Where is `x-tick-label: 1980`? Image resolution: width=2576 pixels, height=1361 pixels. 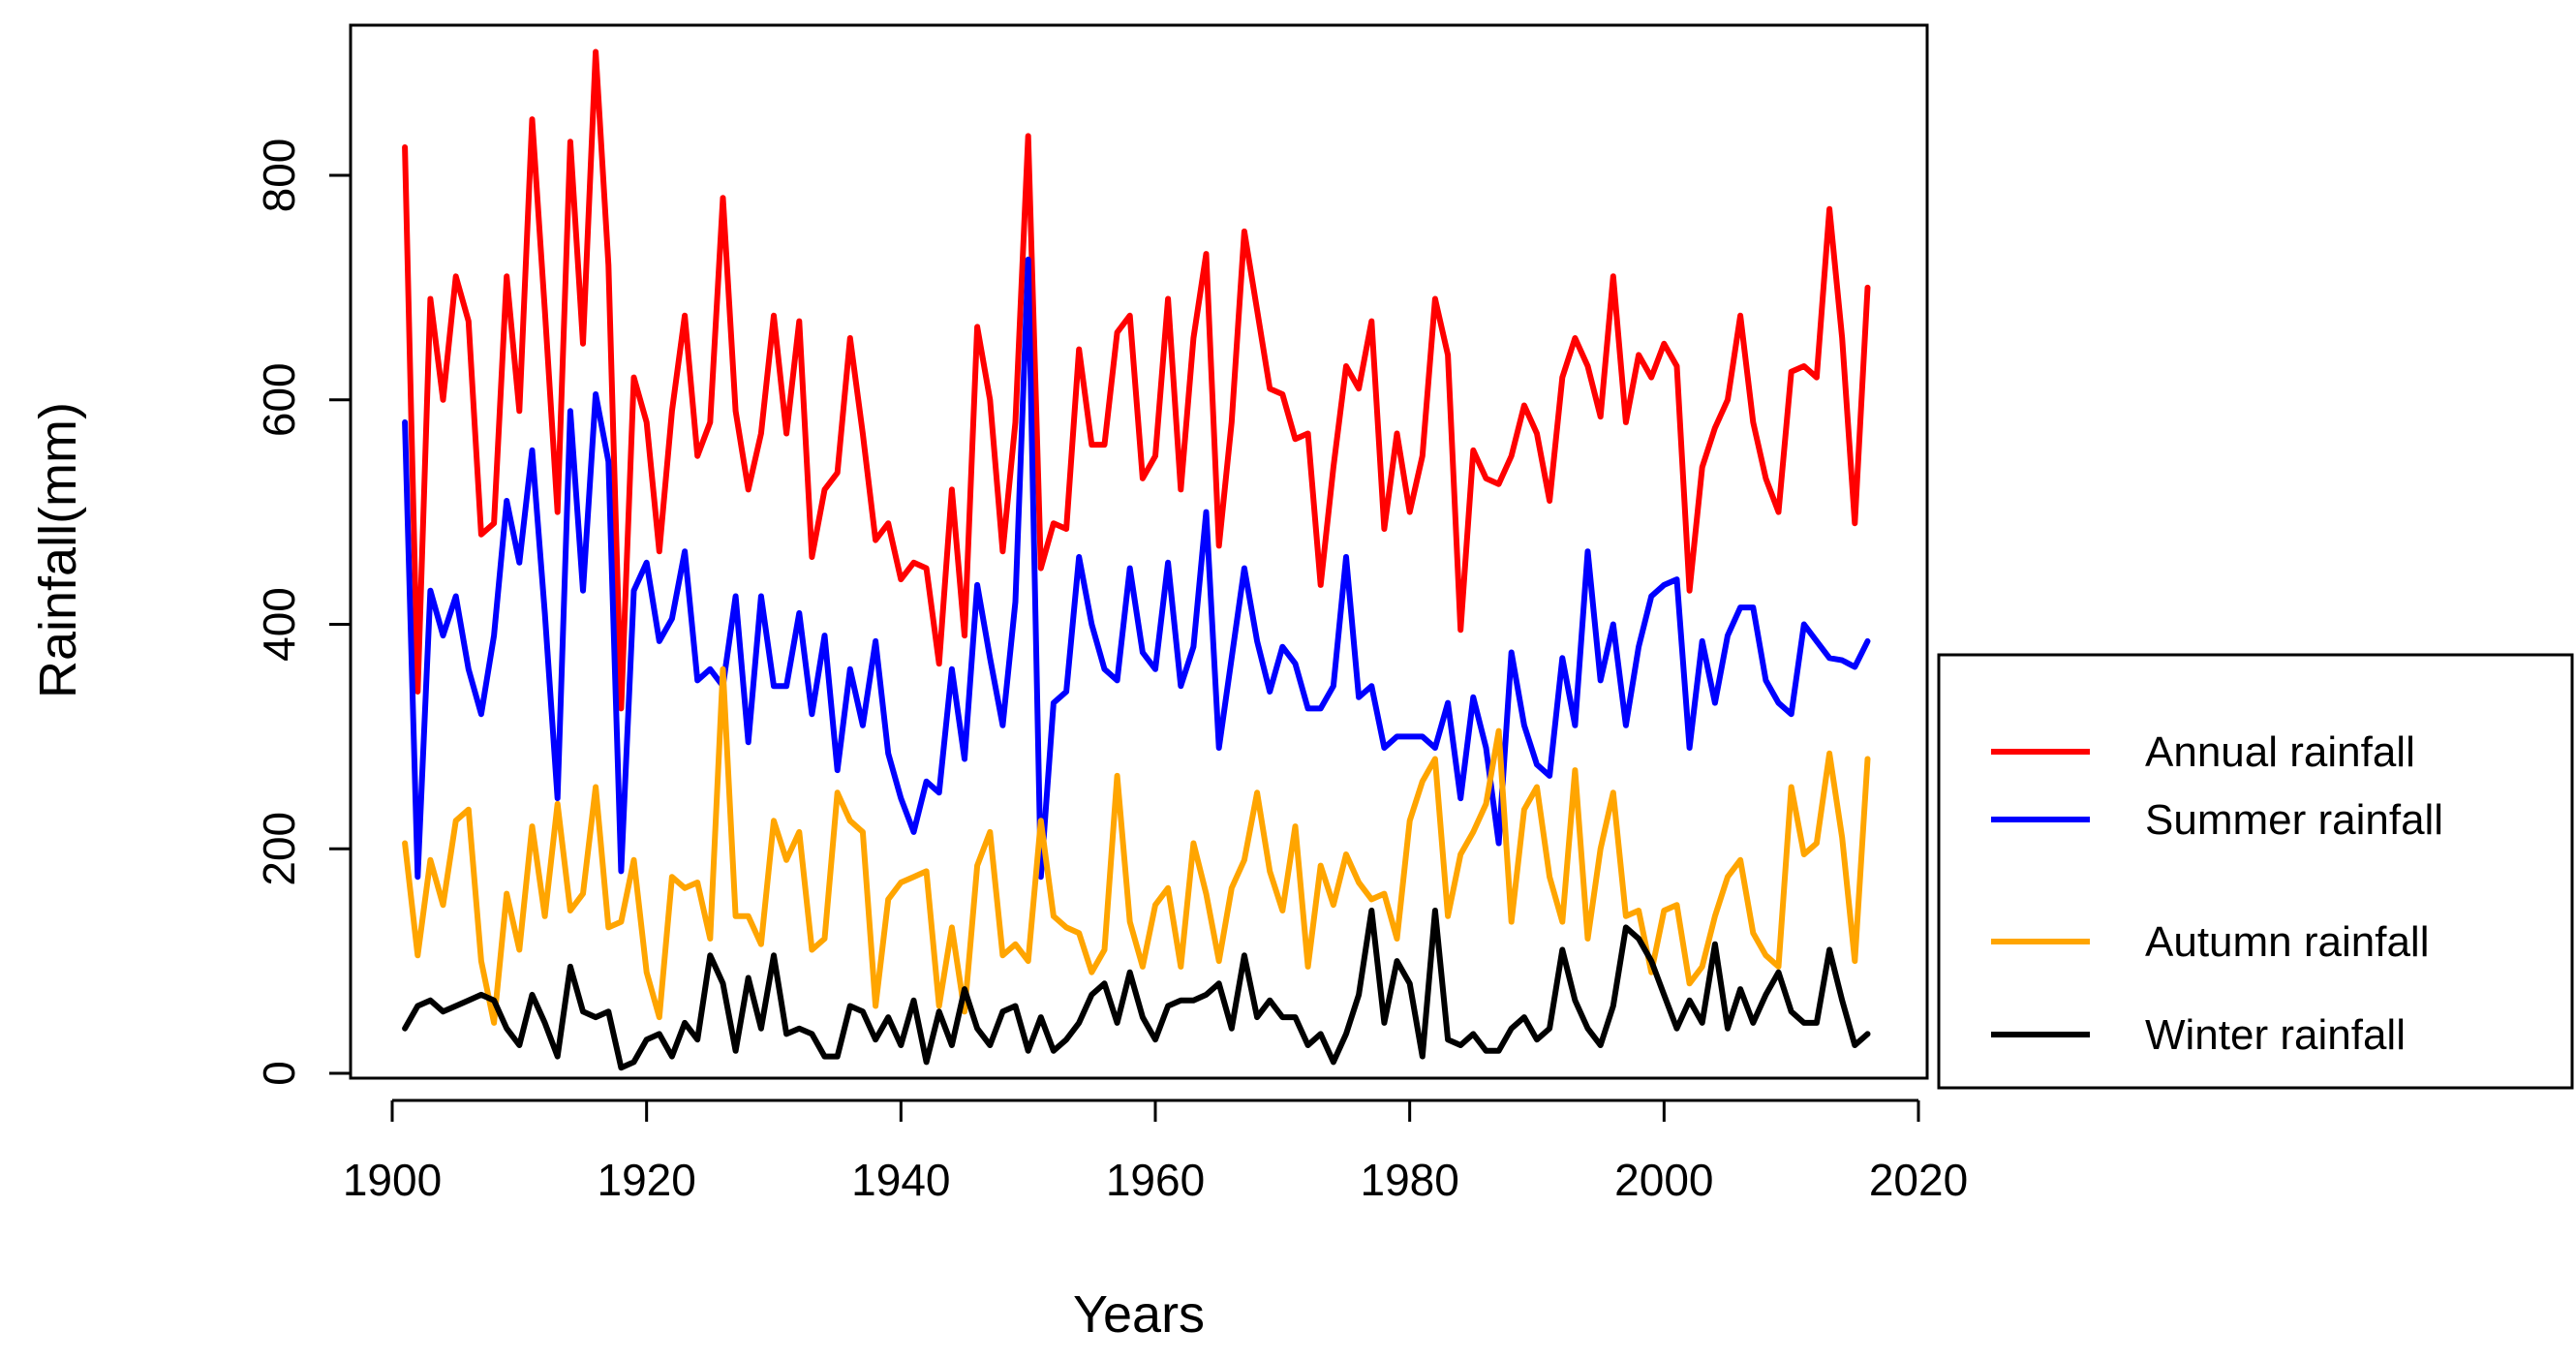
x-tick-label: 1980 is located at coordinates (1409, 1180).